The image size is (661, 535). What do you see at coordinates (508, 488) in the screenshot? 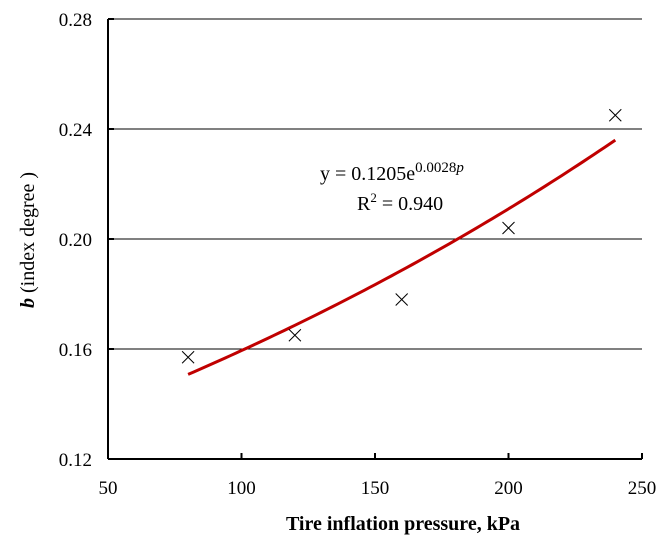
I see `x-tick-label: 200` at bounding box center [508, 488].